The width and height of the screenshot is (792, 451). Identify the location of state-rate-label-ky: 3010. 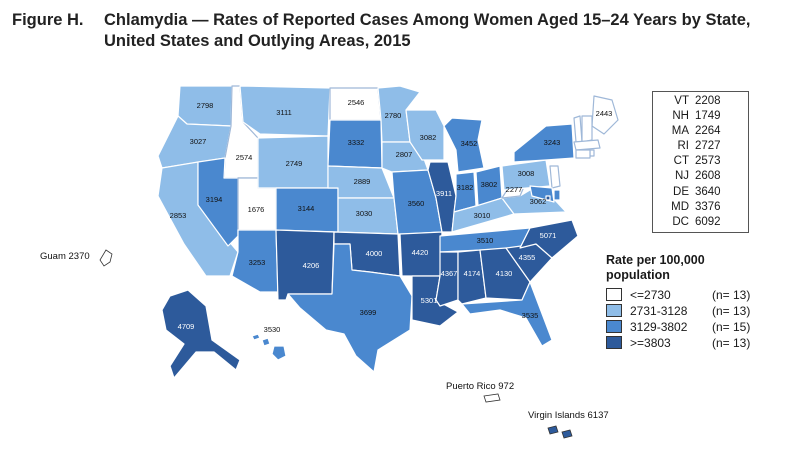
(482, 215).